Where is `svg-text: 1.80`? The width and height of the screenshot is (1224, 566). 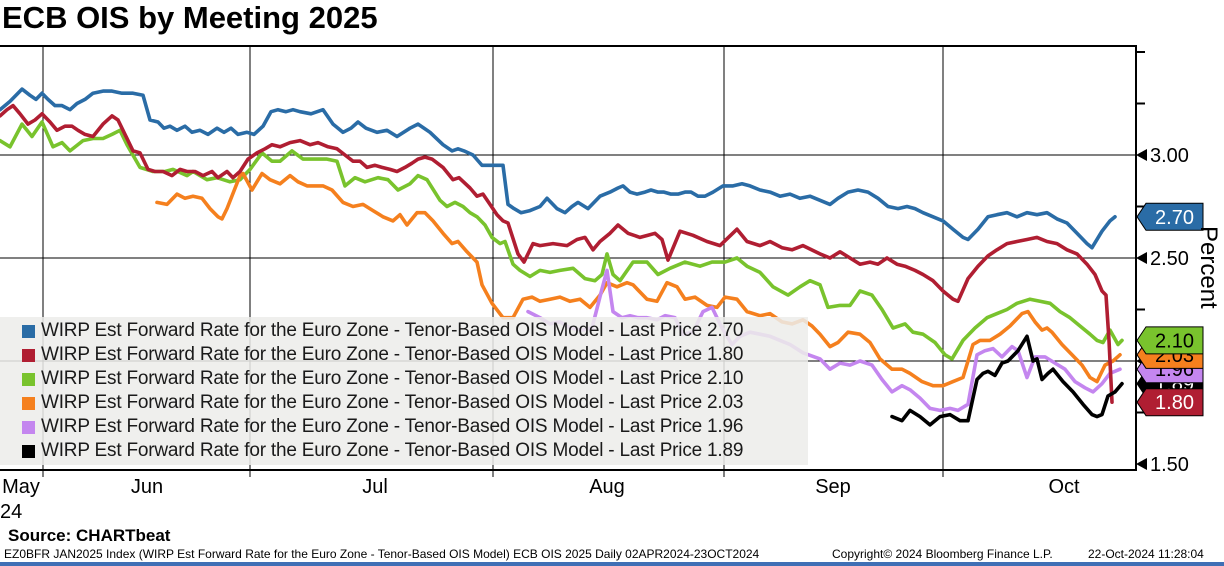
svg-text: 1.80 is located at coordinates (1174, 403).